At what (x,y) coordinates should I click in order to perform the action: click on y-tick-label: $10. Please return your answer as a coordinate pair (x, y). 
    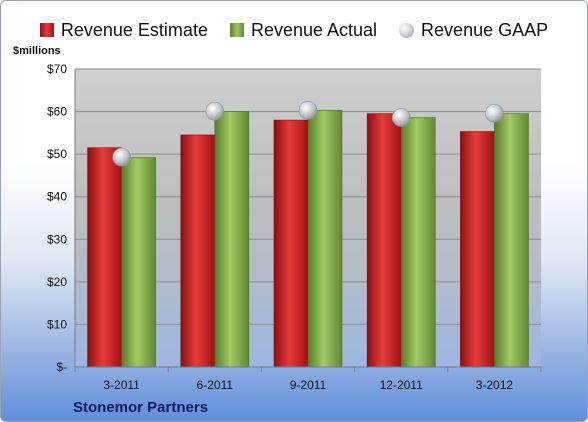
    Looking at the image, I should click on (57, 324).